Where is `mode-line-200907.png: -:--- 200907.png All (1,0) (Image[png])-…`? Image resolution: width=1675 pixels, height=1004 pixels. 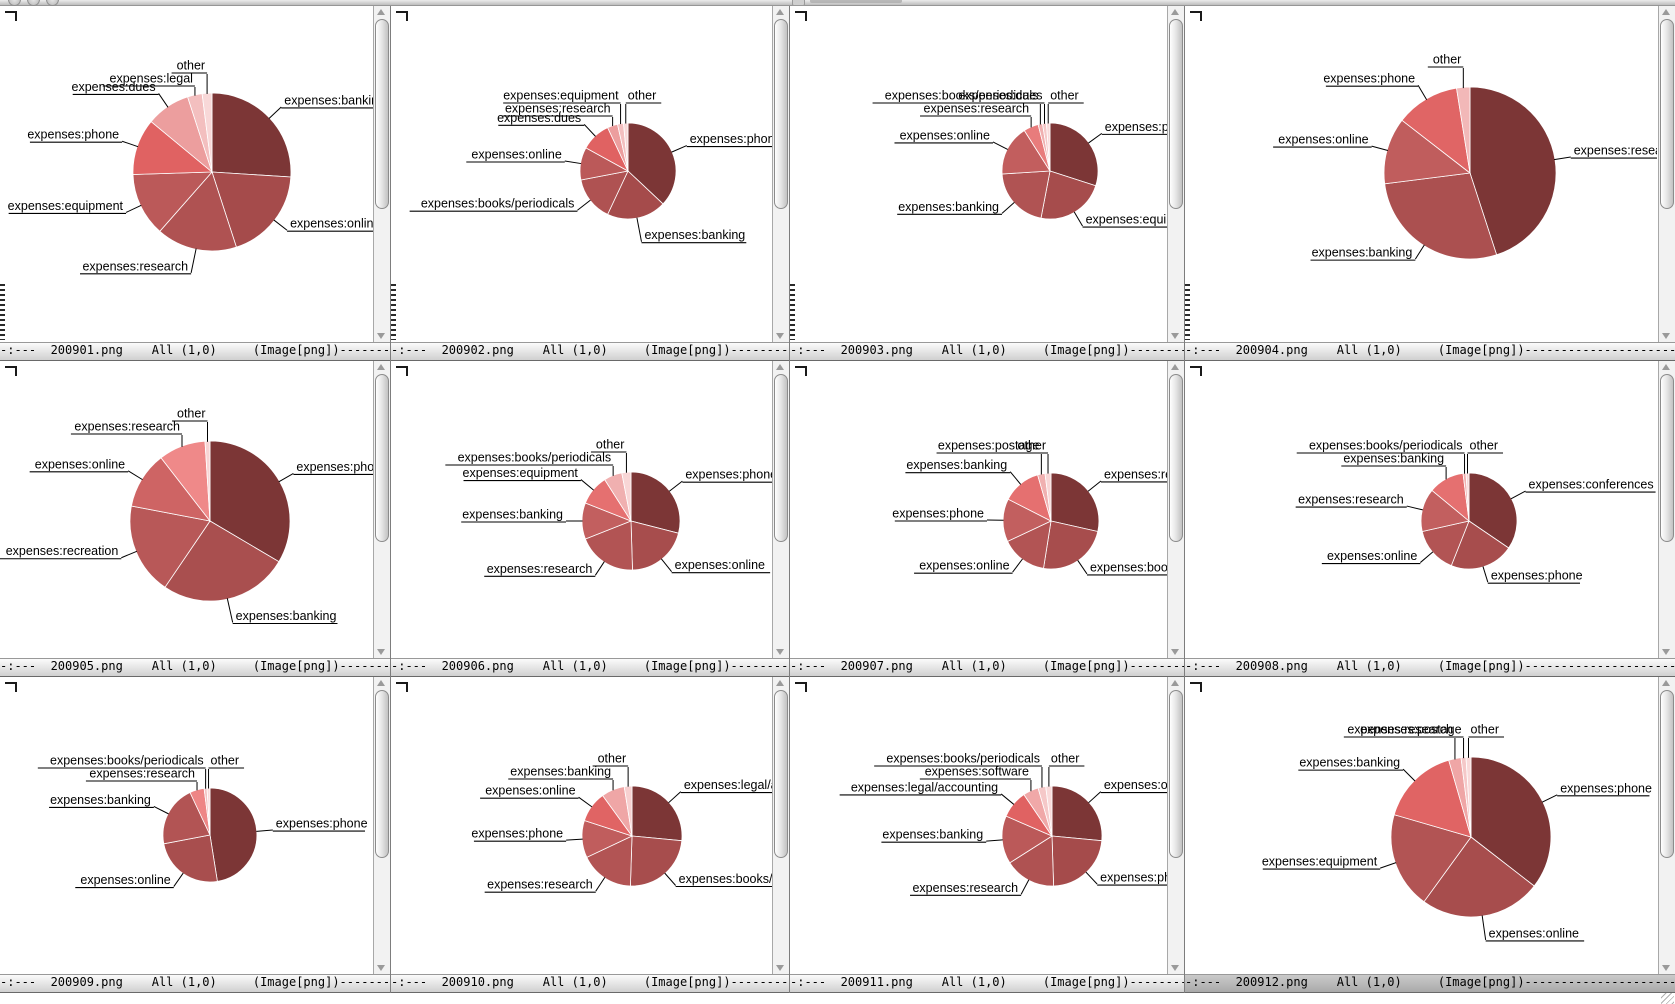
mode-line-200907.png: -:--- 200907.png All (1,0) (Image[png])-… is located at coordinates (987, 667).